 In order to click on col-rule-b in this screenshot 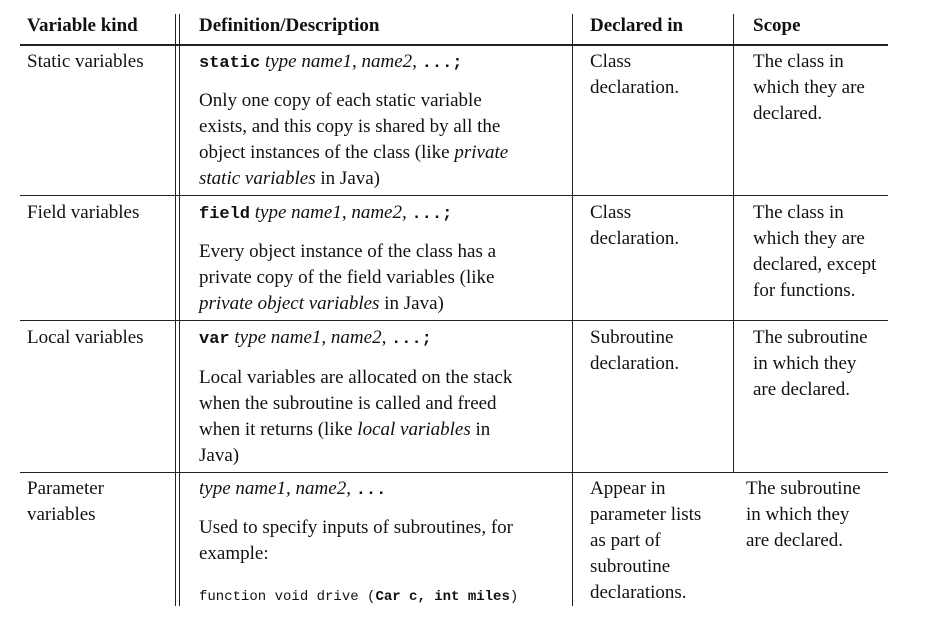, I will do `click(179, 310)`.